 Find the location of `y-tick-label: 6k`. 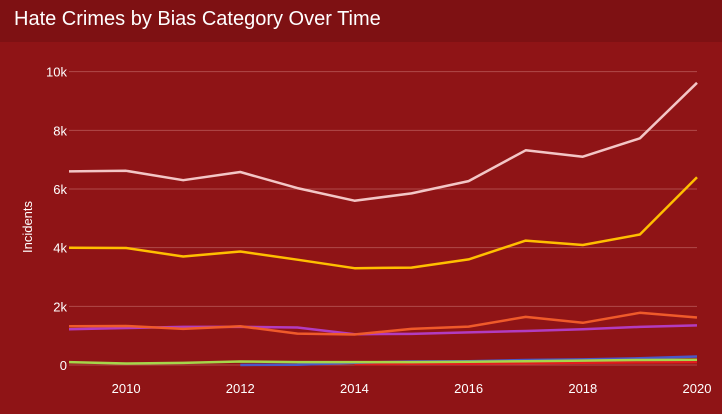

y-tick-label: 6k is located at coordinates (60, 189).